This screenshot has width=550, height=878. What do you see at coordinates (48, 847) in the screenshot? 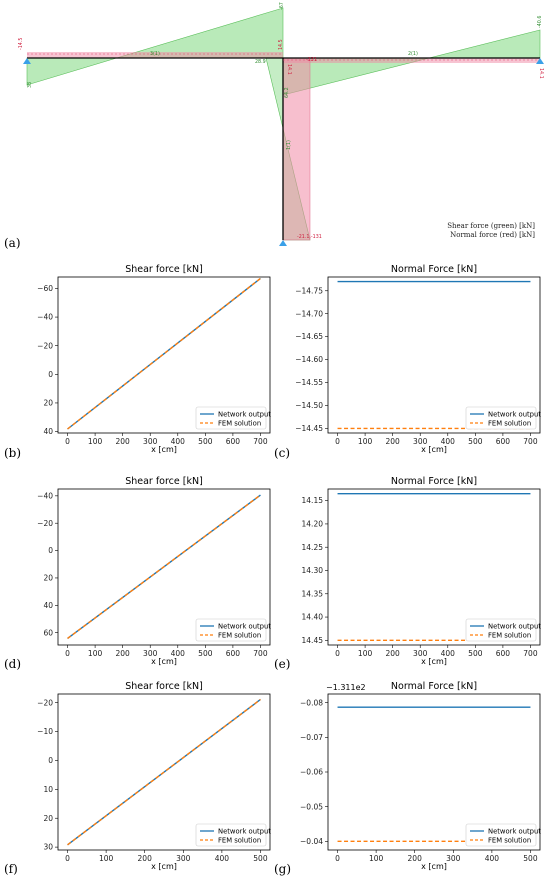
I see `y-tick-label: 30` at bounding box center [48, 847].